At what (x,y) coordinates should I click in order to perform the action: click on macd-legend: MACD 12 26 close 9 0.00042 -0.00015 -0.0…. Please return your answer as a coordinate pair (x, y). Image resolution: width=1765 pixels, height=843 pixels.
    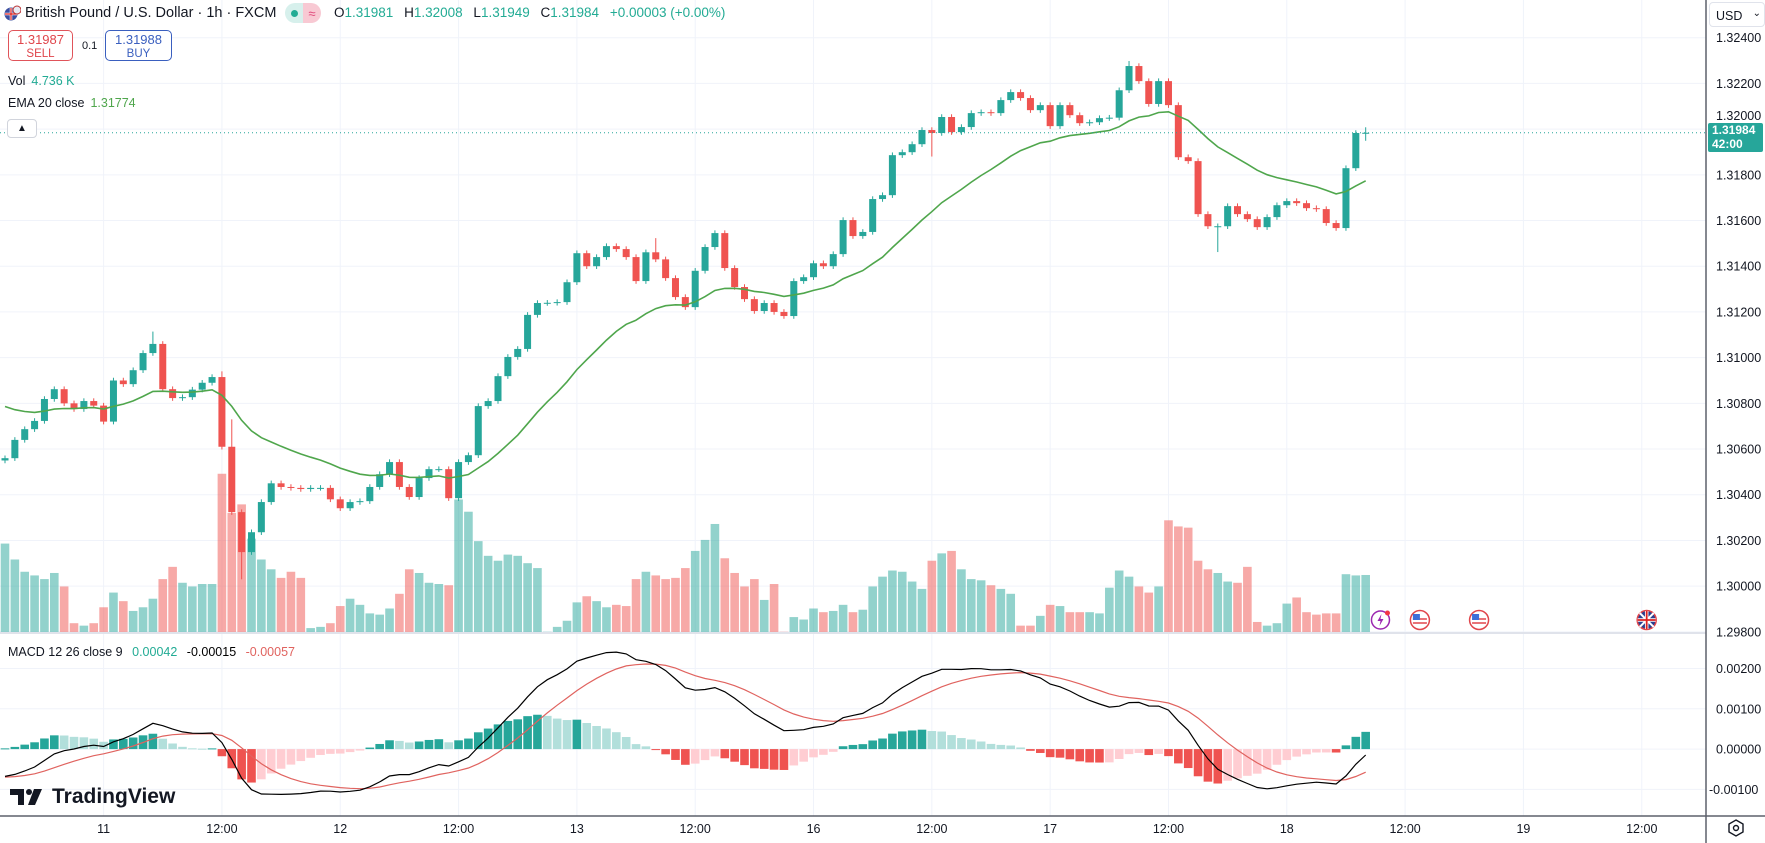
    Looking at the image, I should click on (154, 652).